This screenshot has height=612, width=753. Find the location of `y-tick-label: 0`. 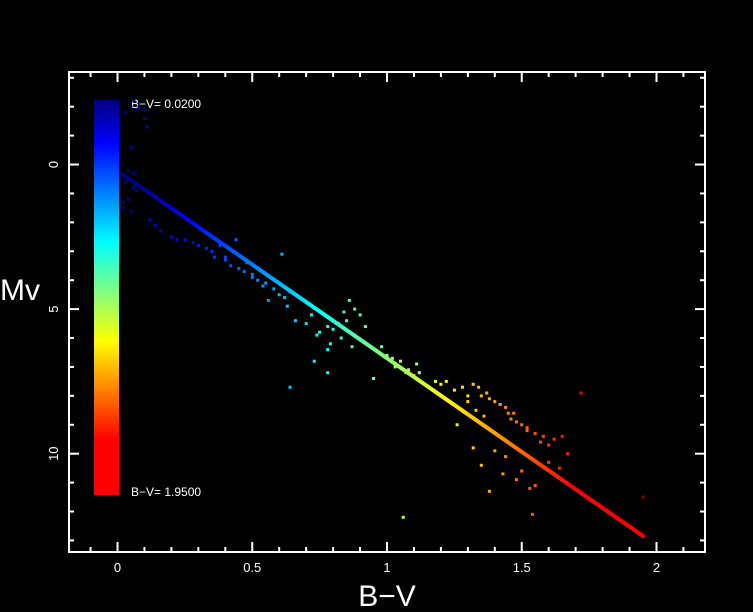

y-tick-label: 0 is located at coordinates (53, 164).